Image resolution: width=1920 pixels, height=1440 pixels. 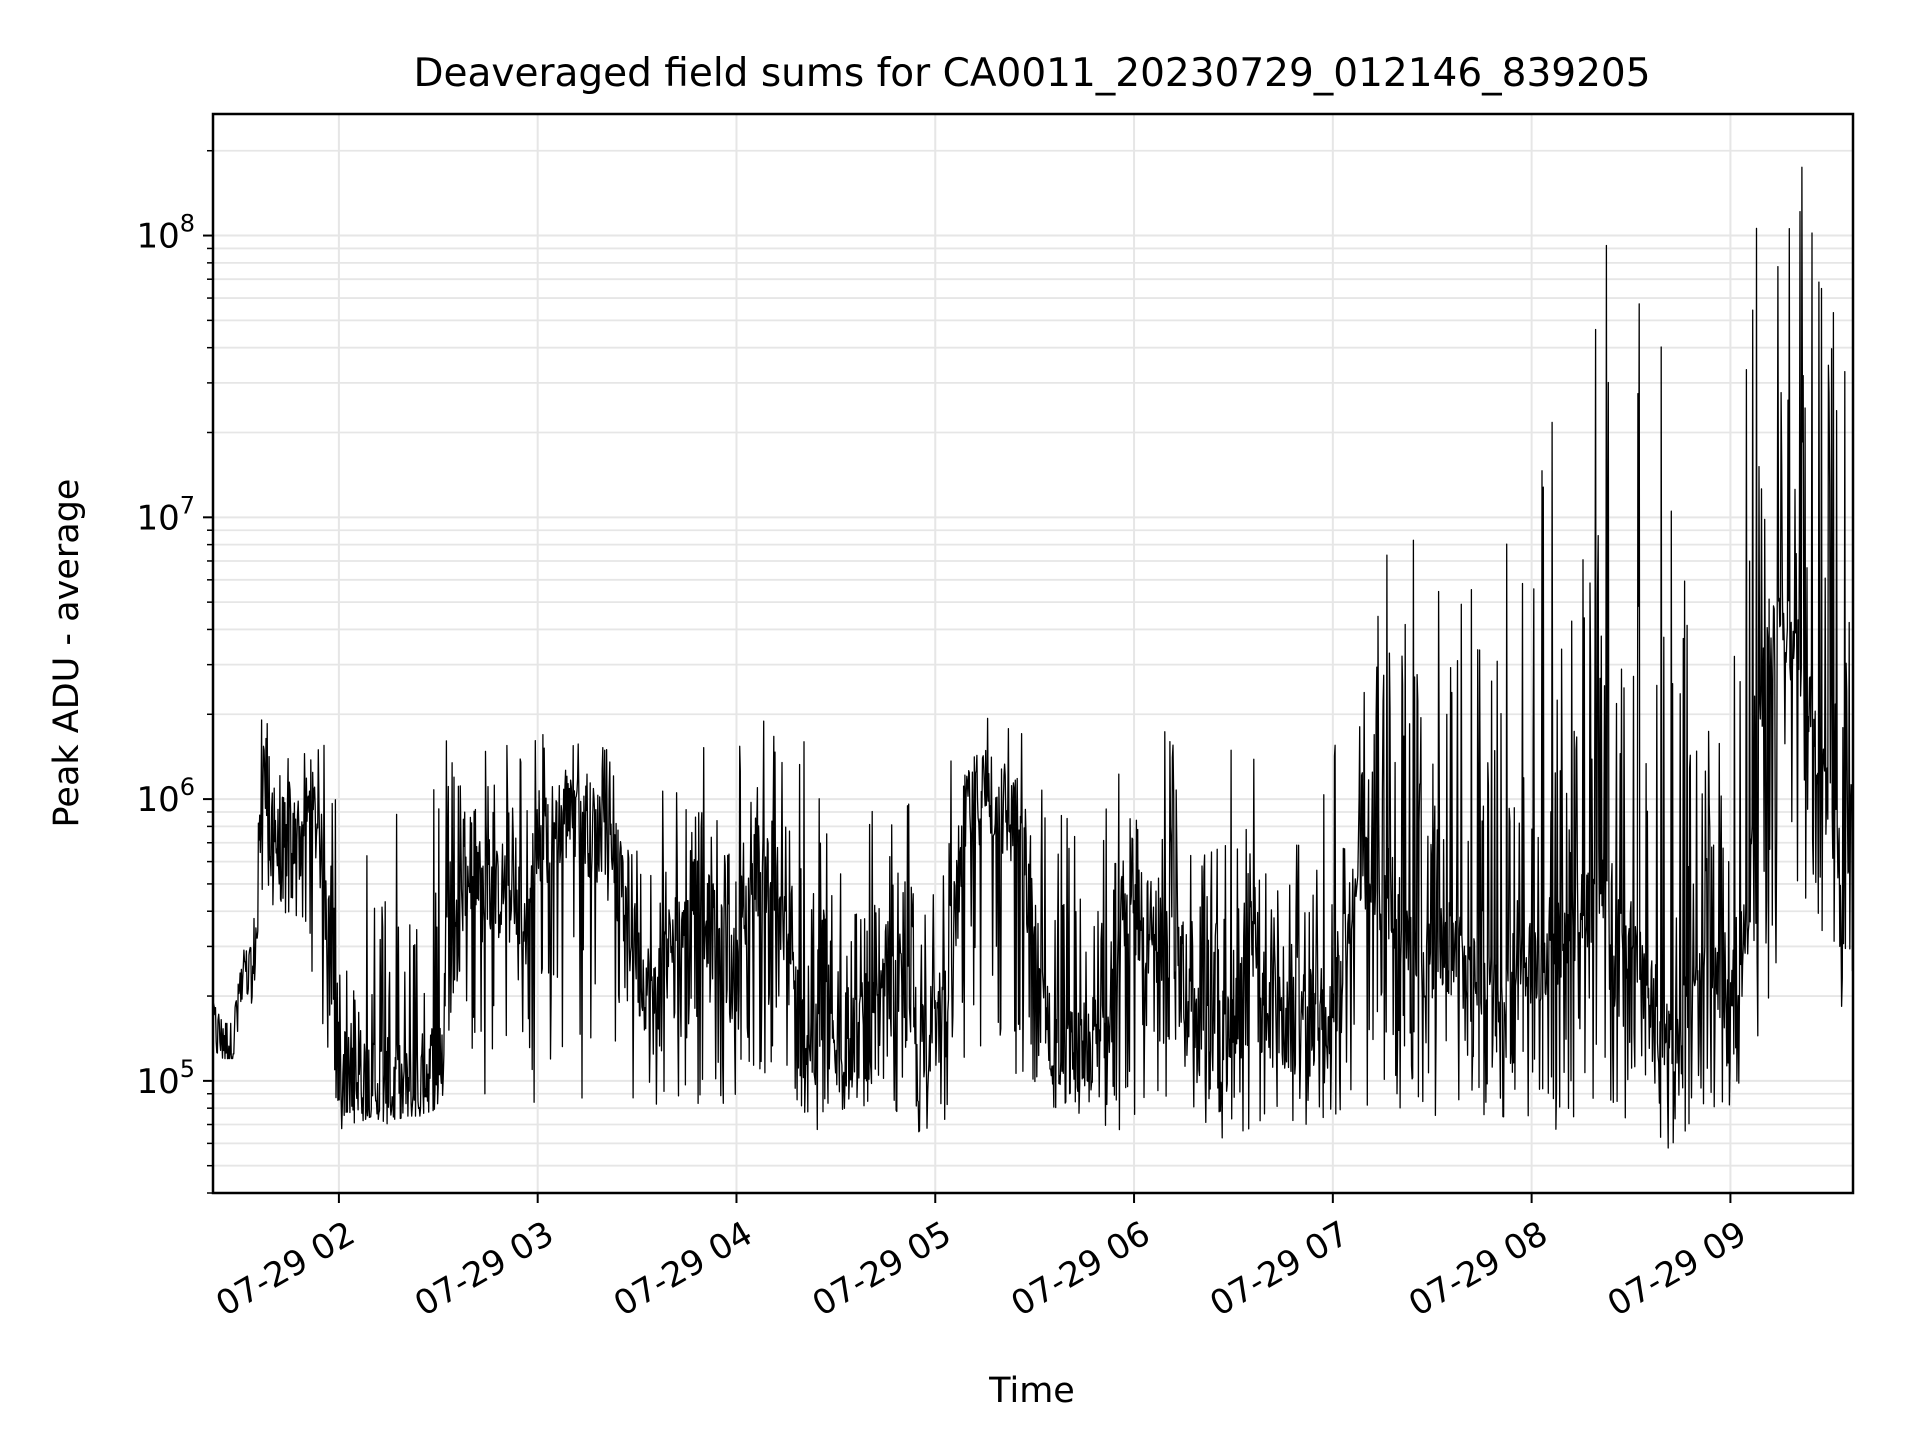 What do you see at coordinates (165, 1078) in the screenshot?
I see `y-tick-label: 10⁵` at bounding box center [165, 1078].